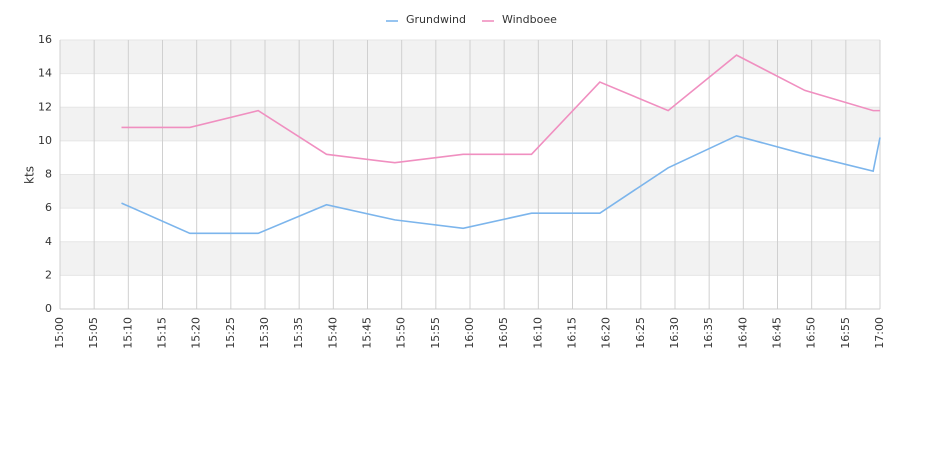 The height and width of the screenshot is (450, 940). Describe the element at coordinates (640, 333) in the screenshot. I see `x-tick-label: 16:25` at that location.